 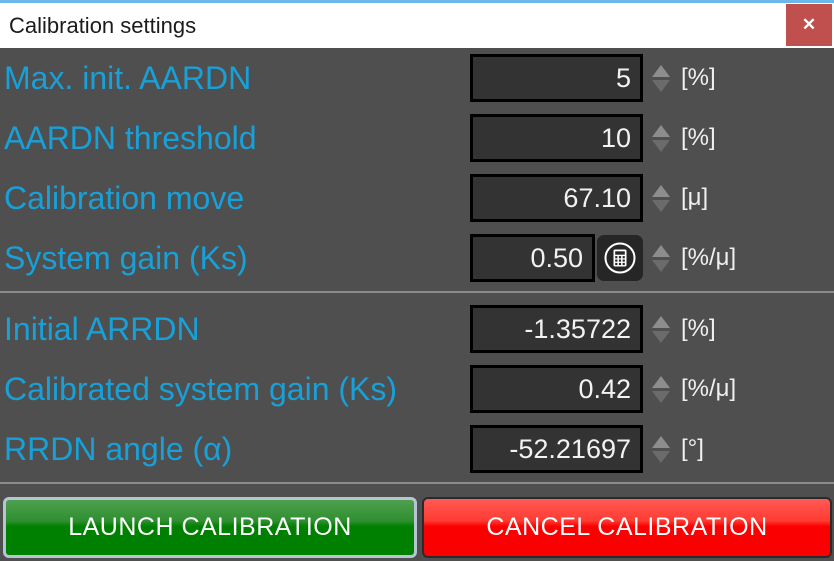 I want to click on field-wrap-initial-arrdn: -1.35722 [%], so click(x=593, y=329).